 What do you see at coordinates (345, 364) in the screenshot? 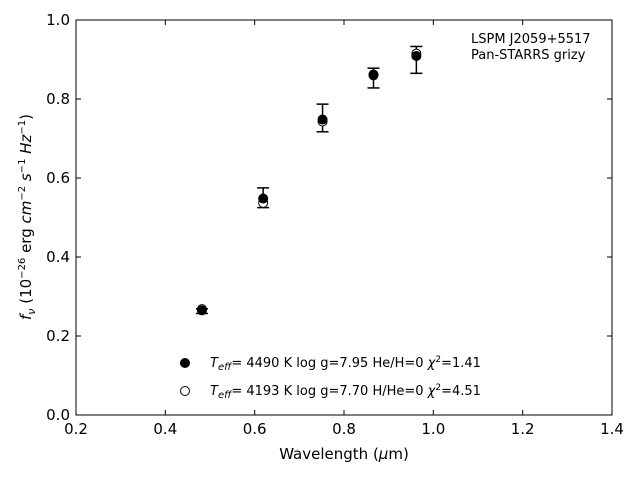
I see `legend-entry-1: Teff= 4490 K log g=7.95 He/H=0 χ2=1.41` at bounding box center [345, 364].